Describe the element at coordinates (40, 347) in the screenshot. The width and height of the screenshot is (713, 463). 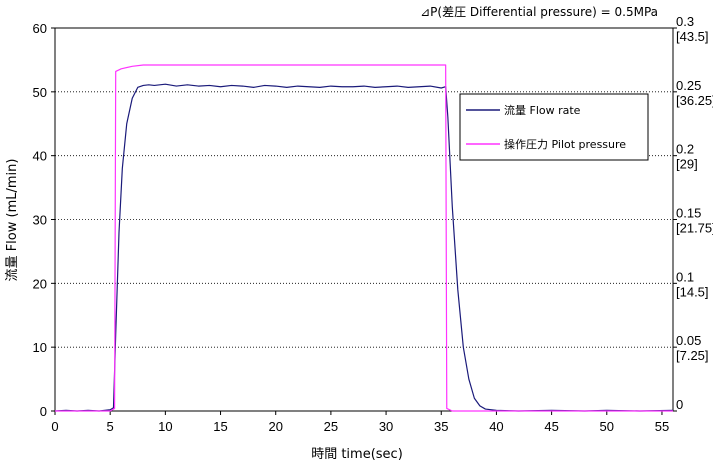
I see `y-tick-label: 10` at that location.